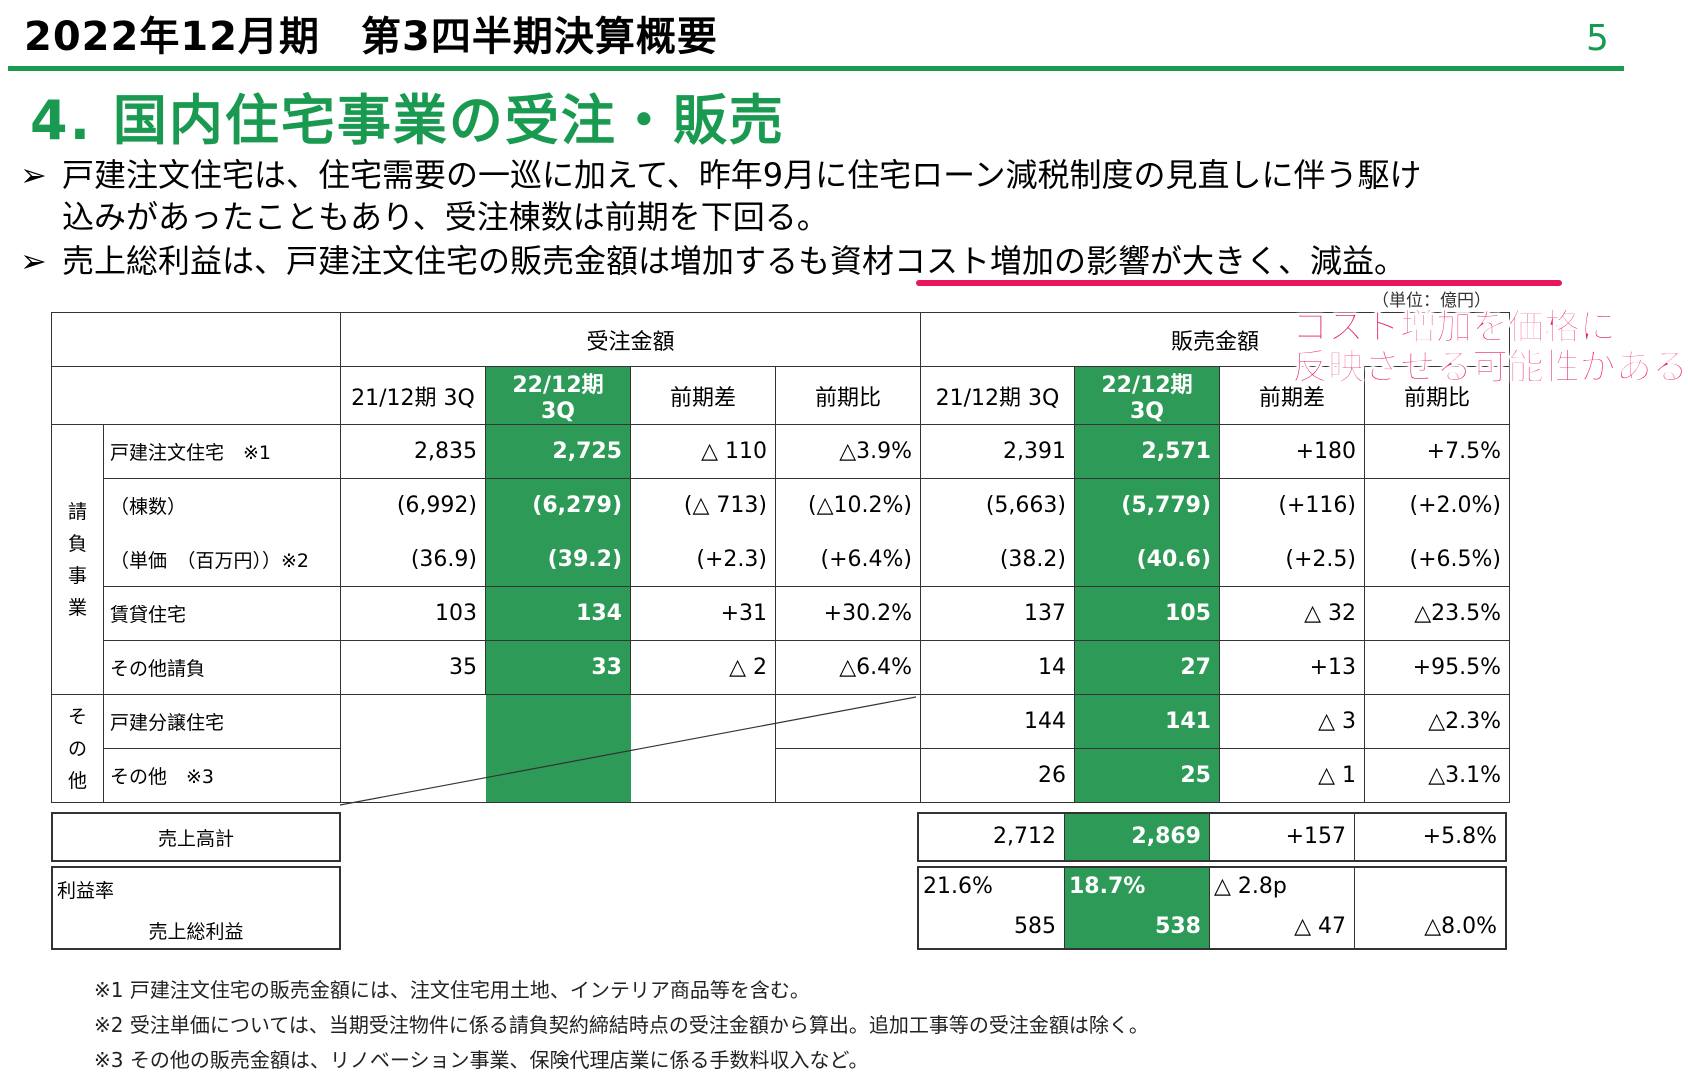  What do you see at coordinates (997, 505) in the screenshot?
I see `value-cell: (5,663)` at bounding box center [997, 505].